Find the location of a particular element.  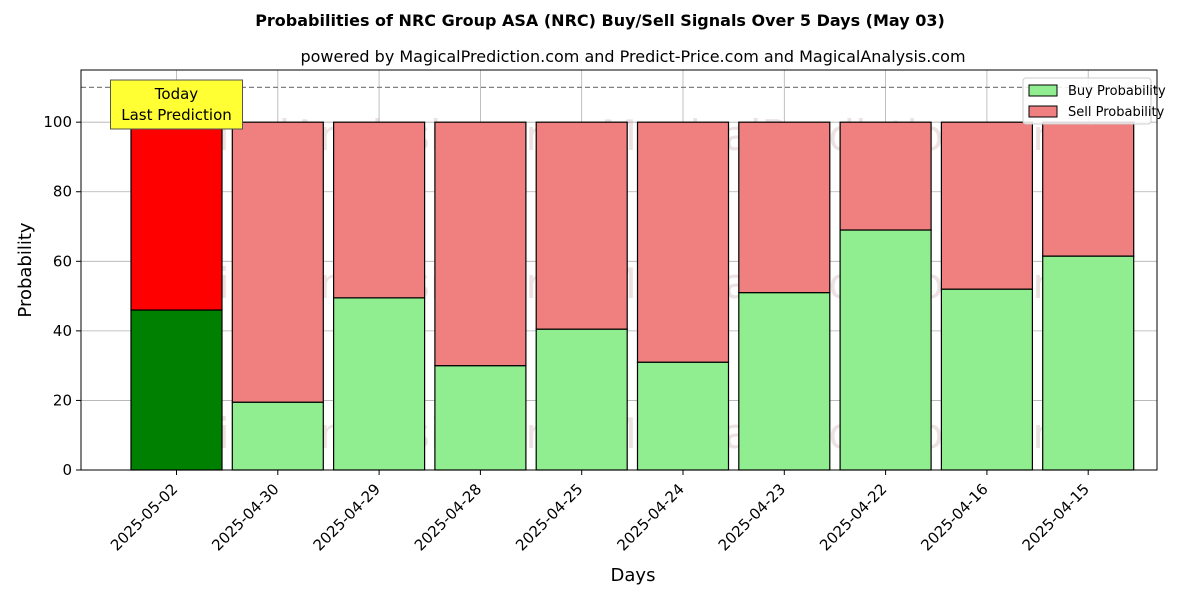

annotation-text: Last Prediction is located at coordinates (176, 115).